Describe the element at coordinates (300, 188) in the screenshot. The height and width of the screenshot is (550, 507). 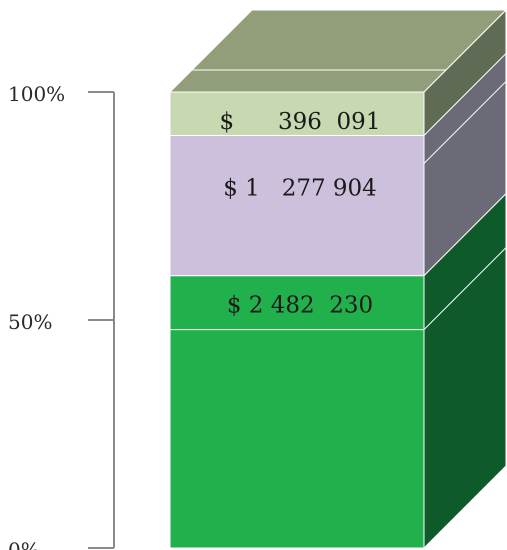
I see `data-label-1: $ 1 277 904` at that location.